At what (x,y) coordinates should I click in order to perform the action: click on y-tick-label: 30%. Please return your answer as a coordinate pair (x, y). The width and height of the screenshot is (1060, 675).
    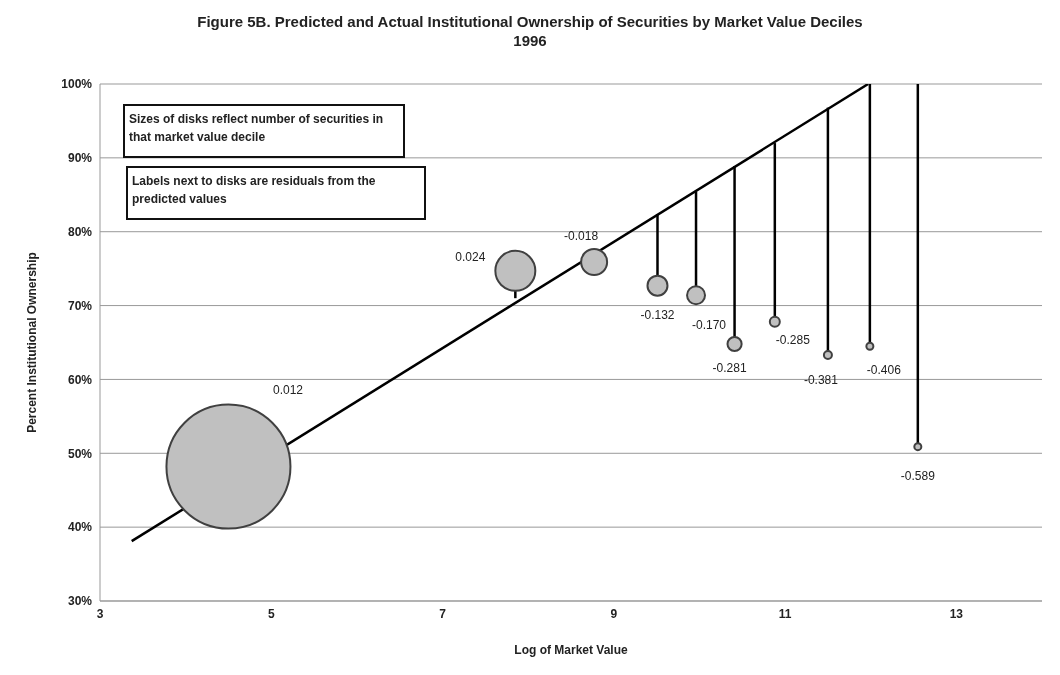
    Looking at the image, I should click on (80, 601).